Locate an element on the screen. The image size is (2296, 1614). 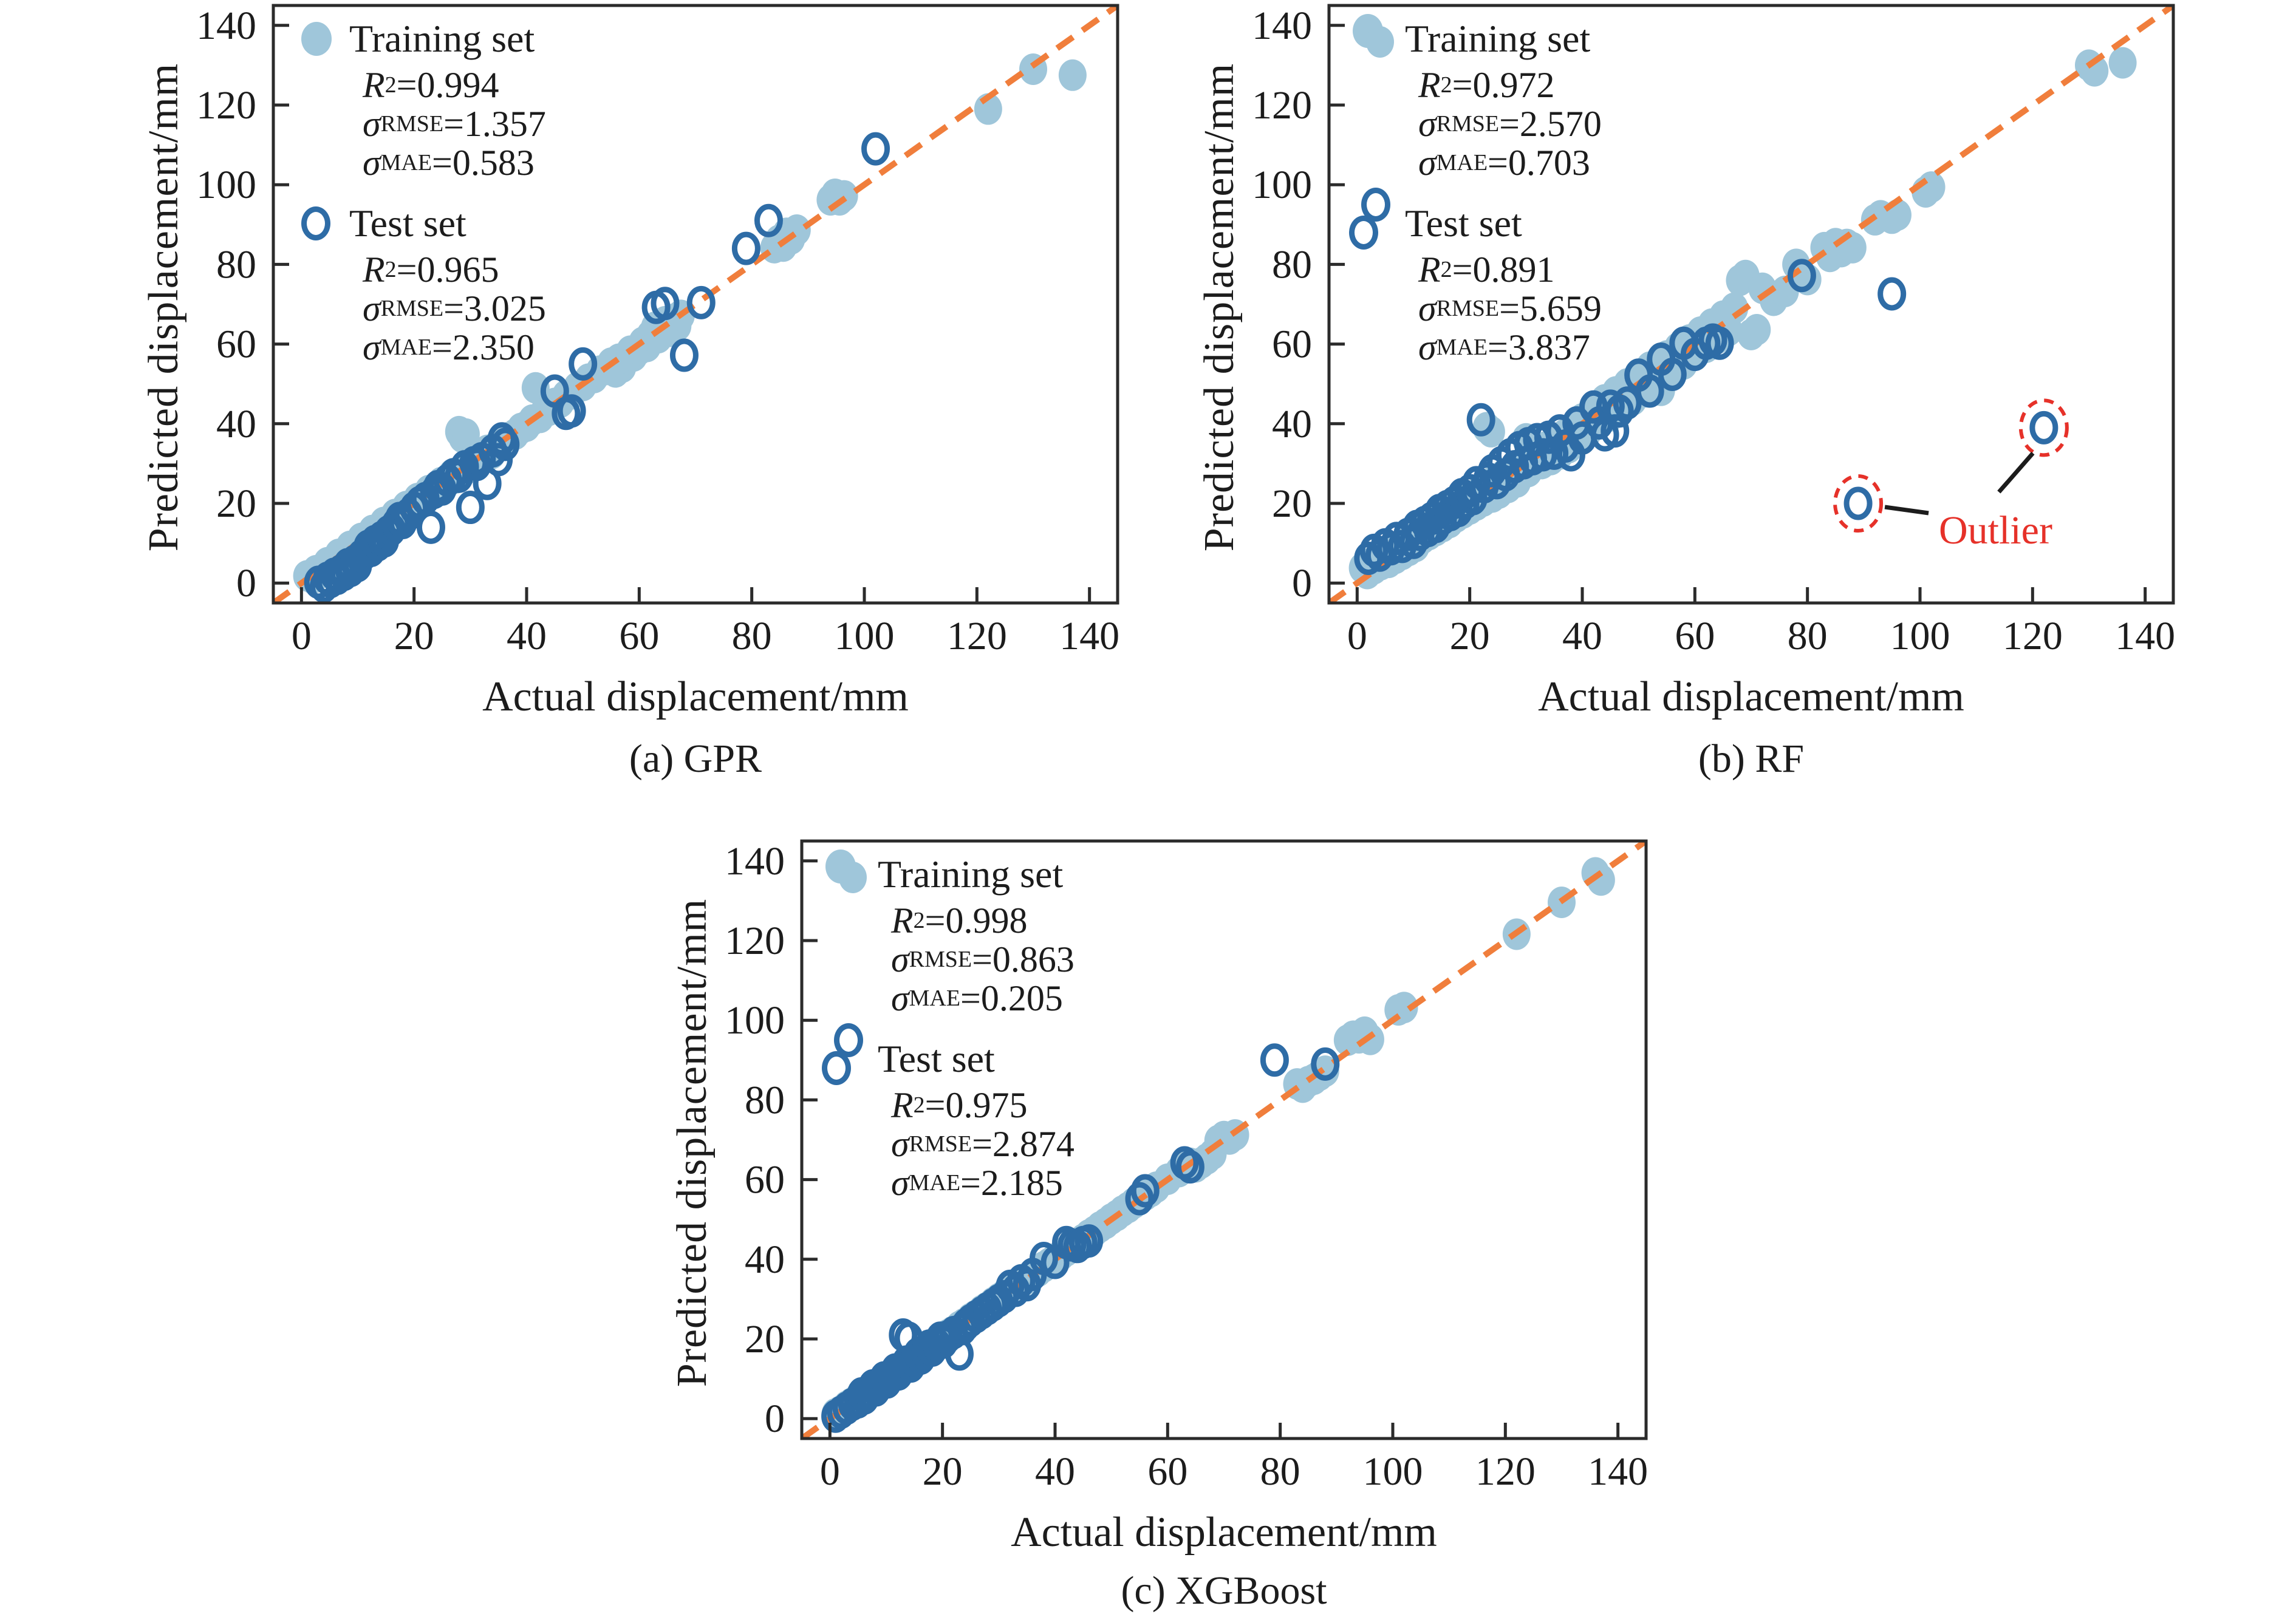
test-r2: R 2 = 0.975 is located at coordinates (959, 1105).